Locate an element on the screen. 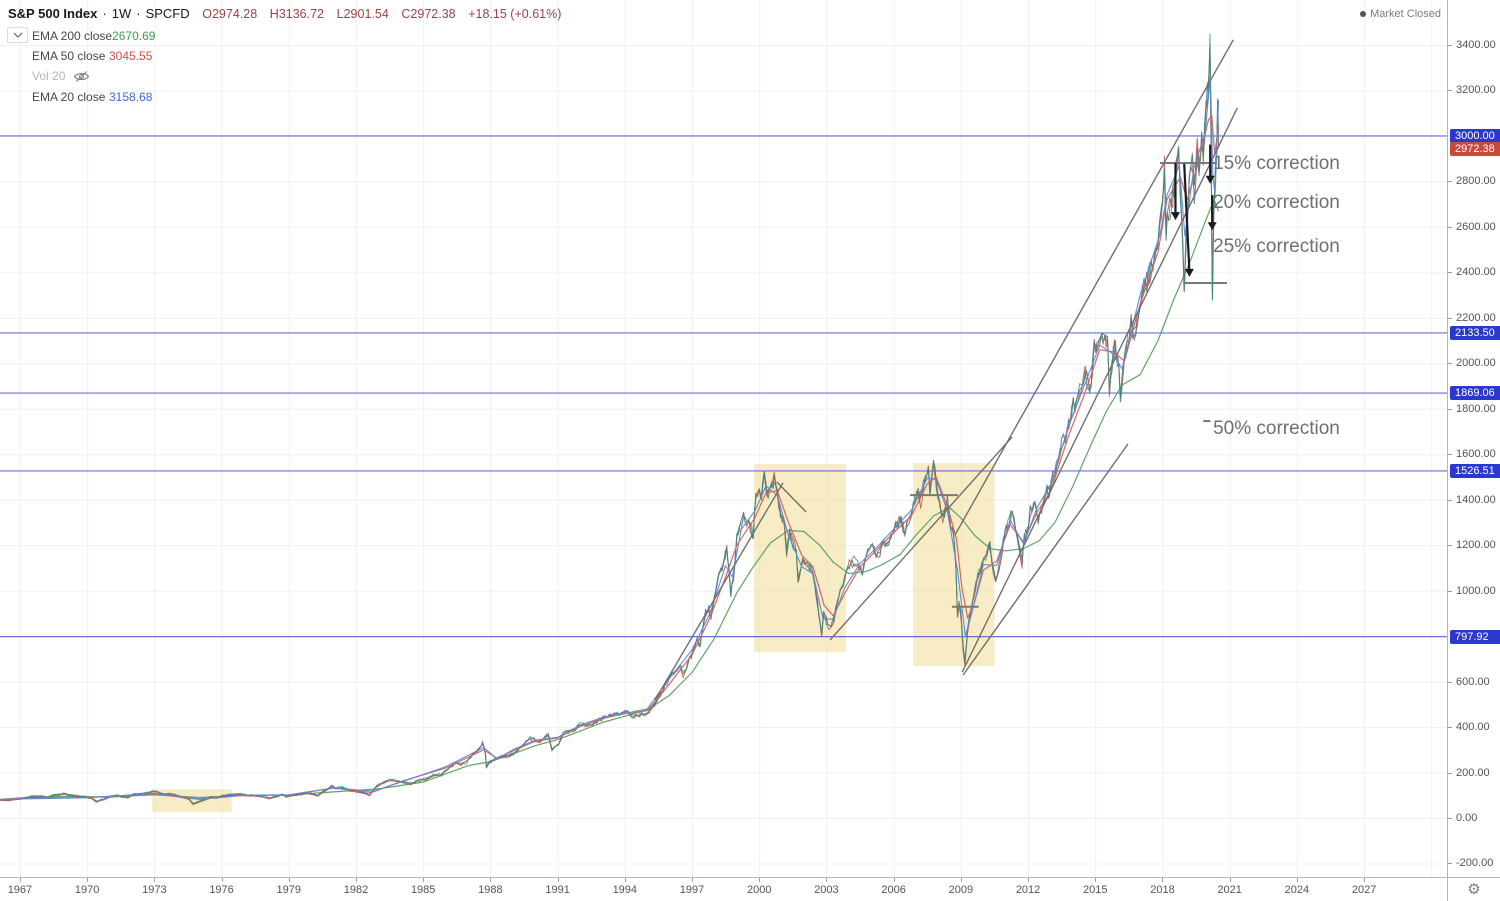 Image resolution: width=1500 pixels, height=901 pixels. price-axis-label: 1200.00 is located at coordinates (1476, 545).